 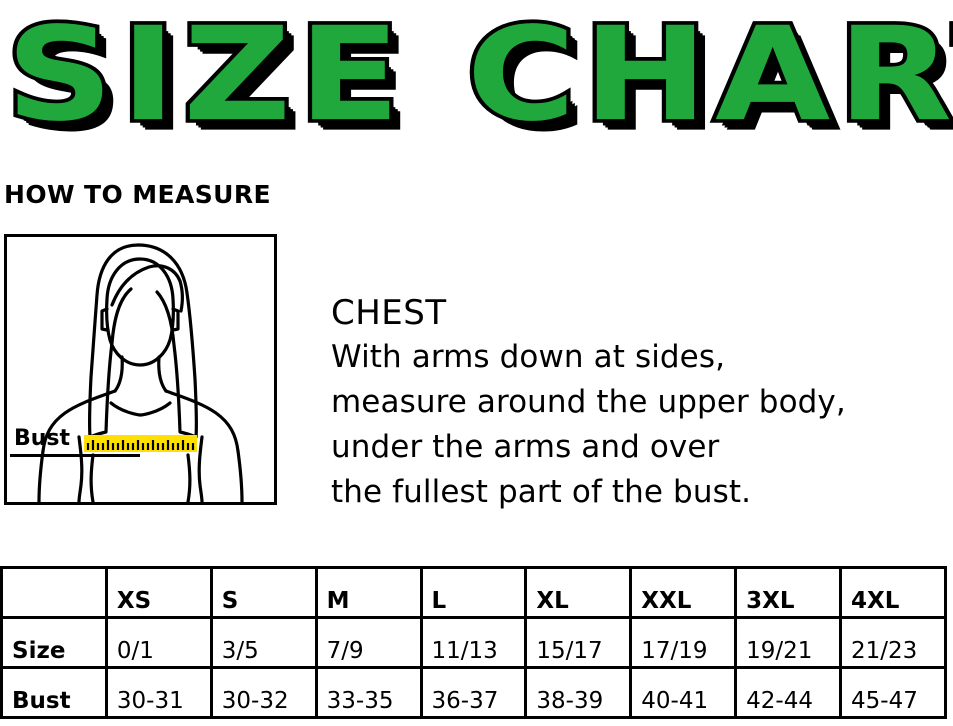 I want to click on chest-line-4: the fullest part of the bust., so click(x=541, y=492).